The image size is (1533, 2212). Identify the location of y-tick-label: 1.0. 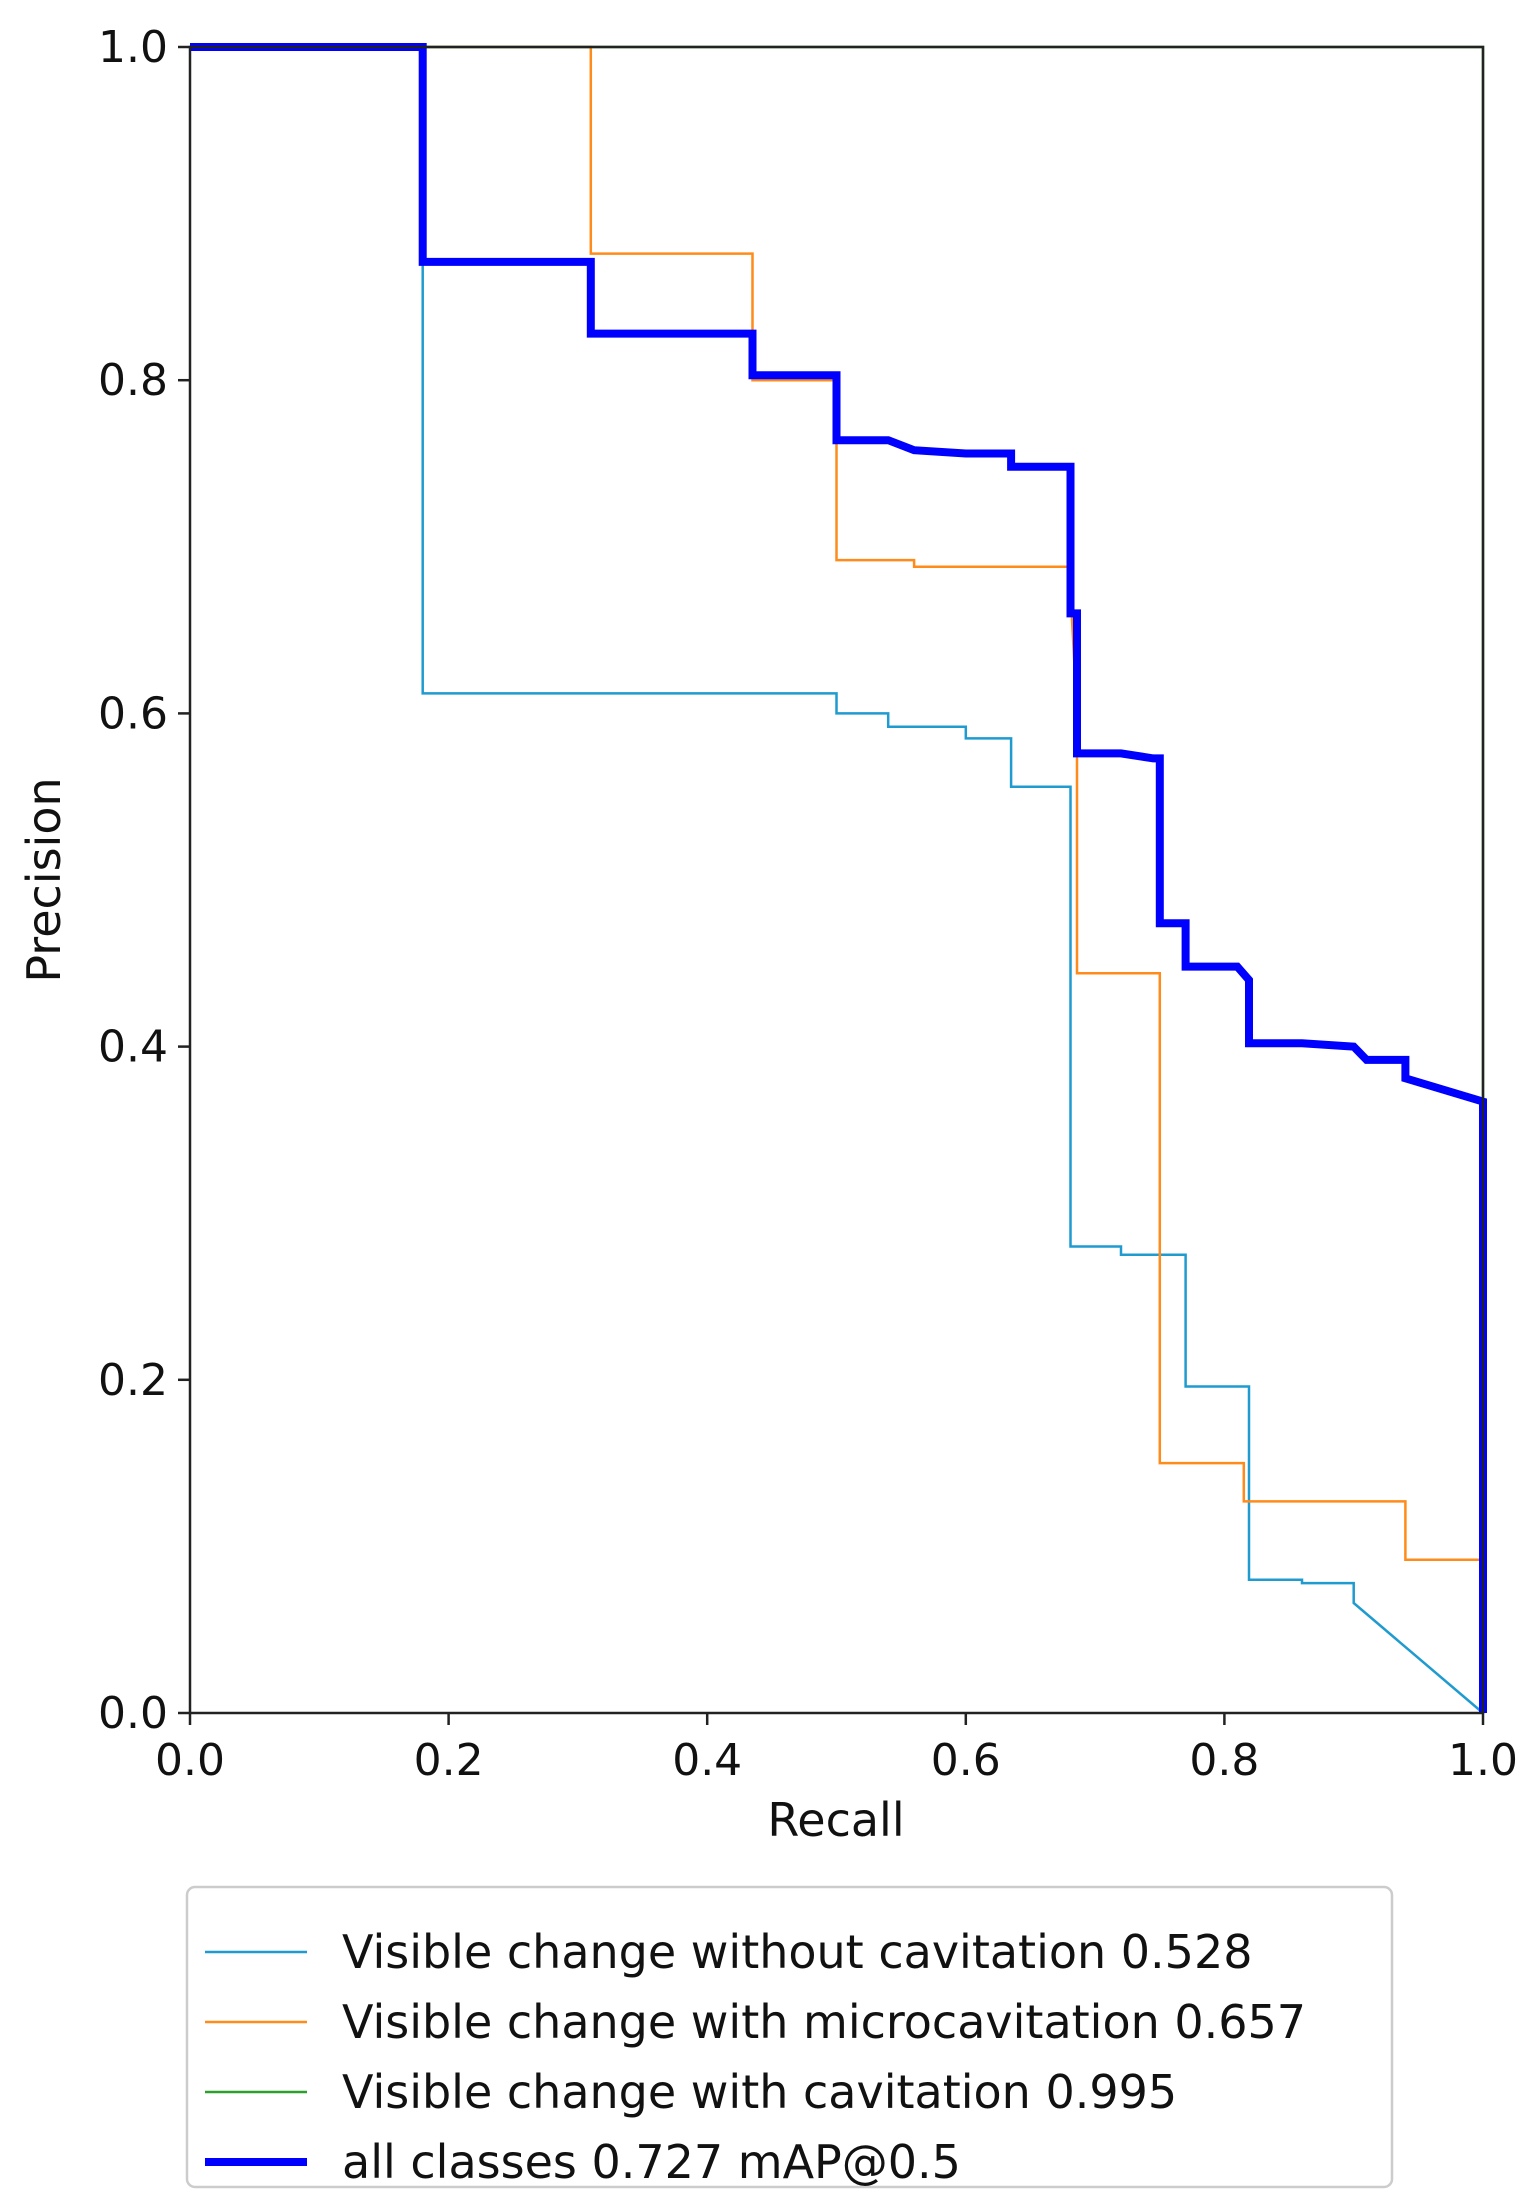
(133, 47).